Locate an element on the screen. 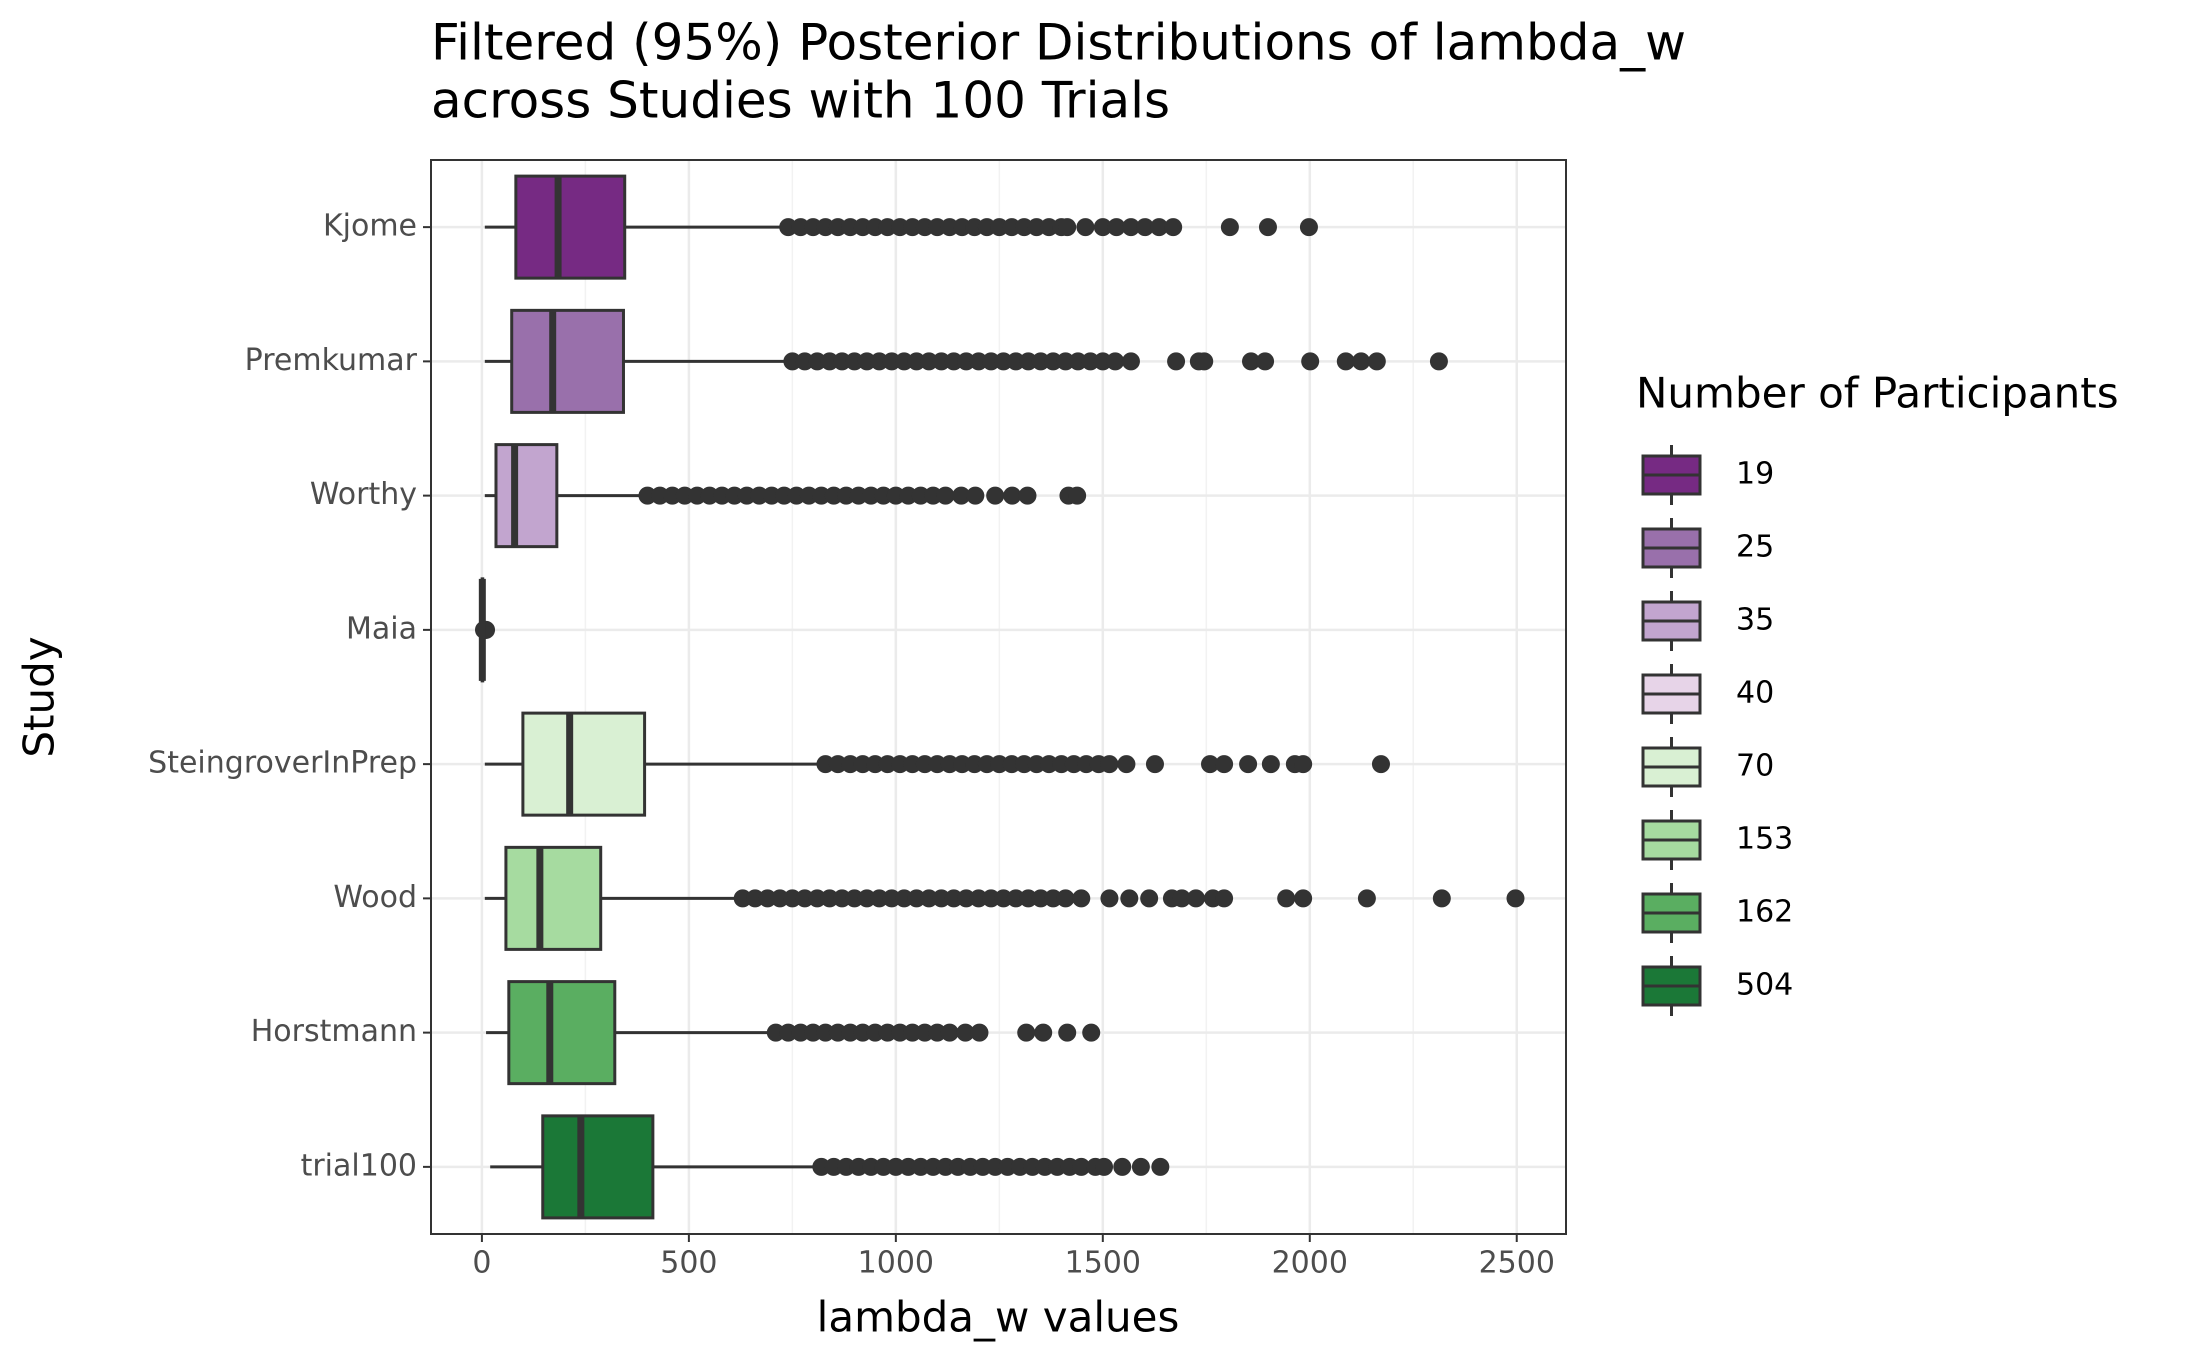 The height and width of the screenshot is (1351, 2187). legend-label: 19 is located at coordinates (1755, 474).